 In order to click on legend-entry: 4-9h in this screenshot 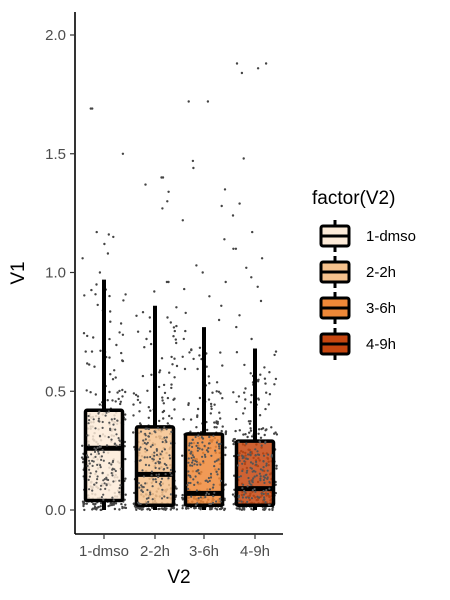, I will do `click(357, 344)`.